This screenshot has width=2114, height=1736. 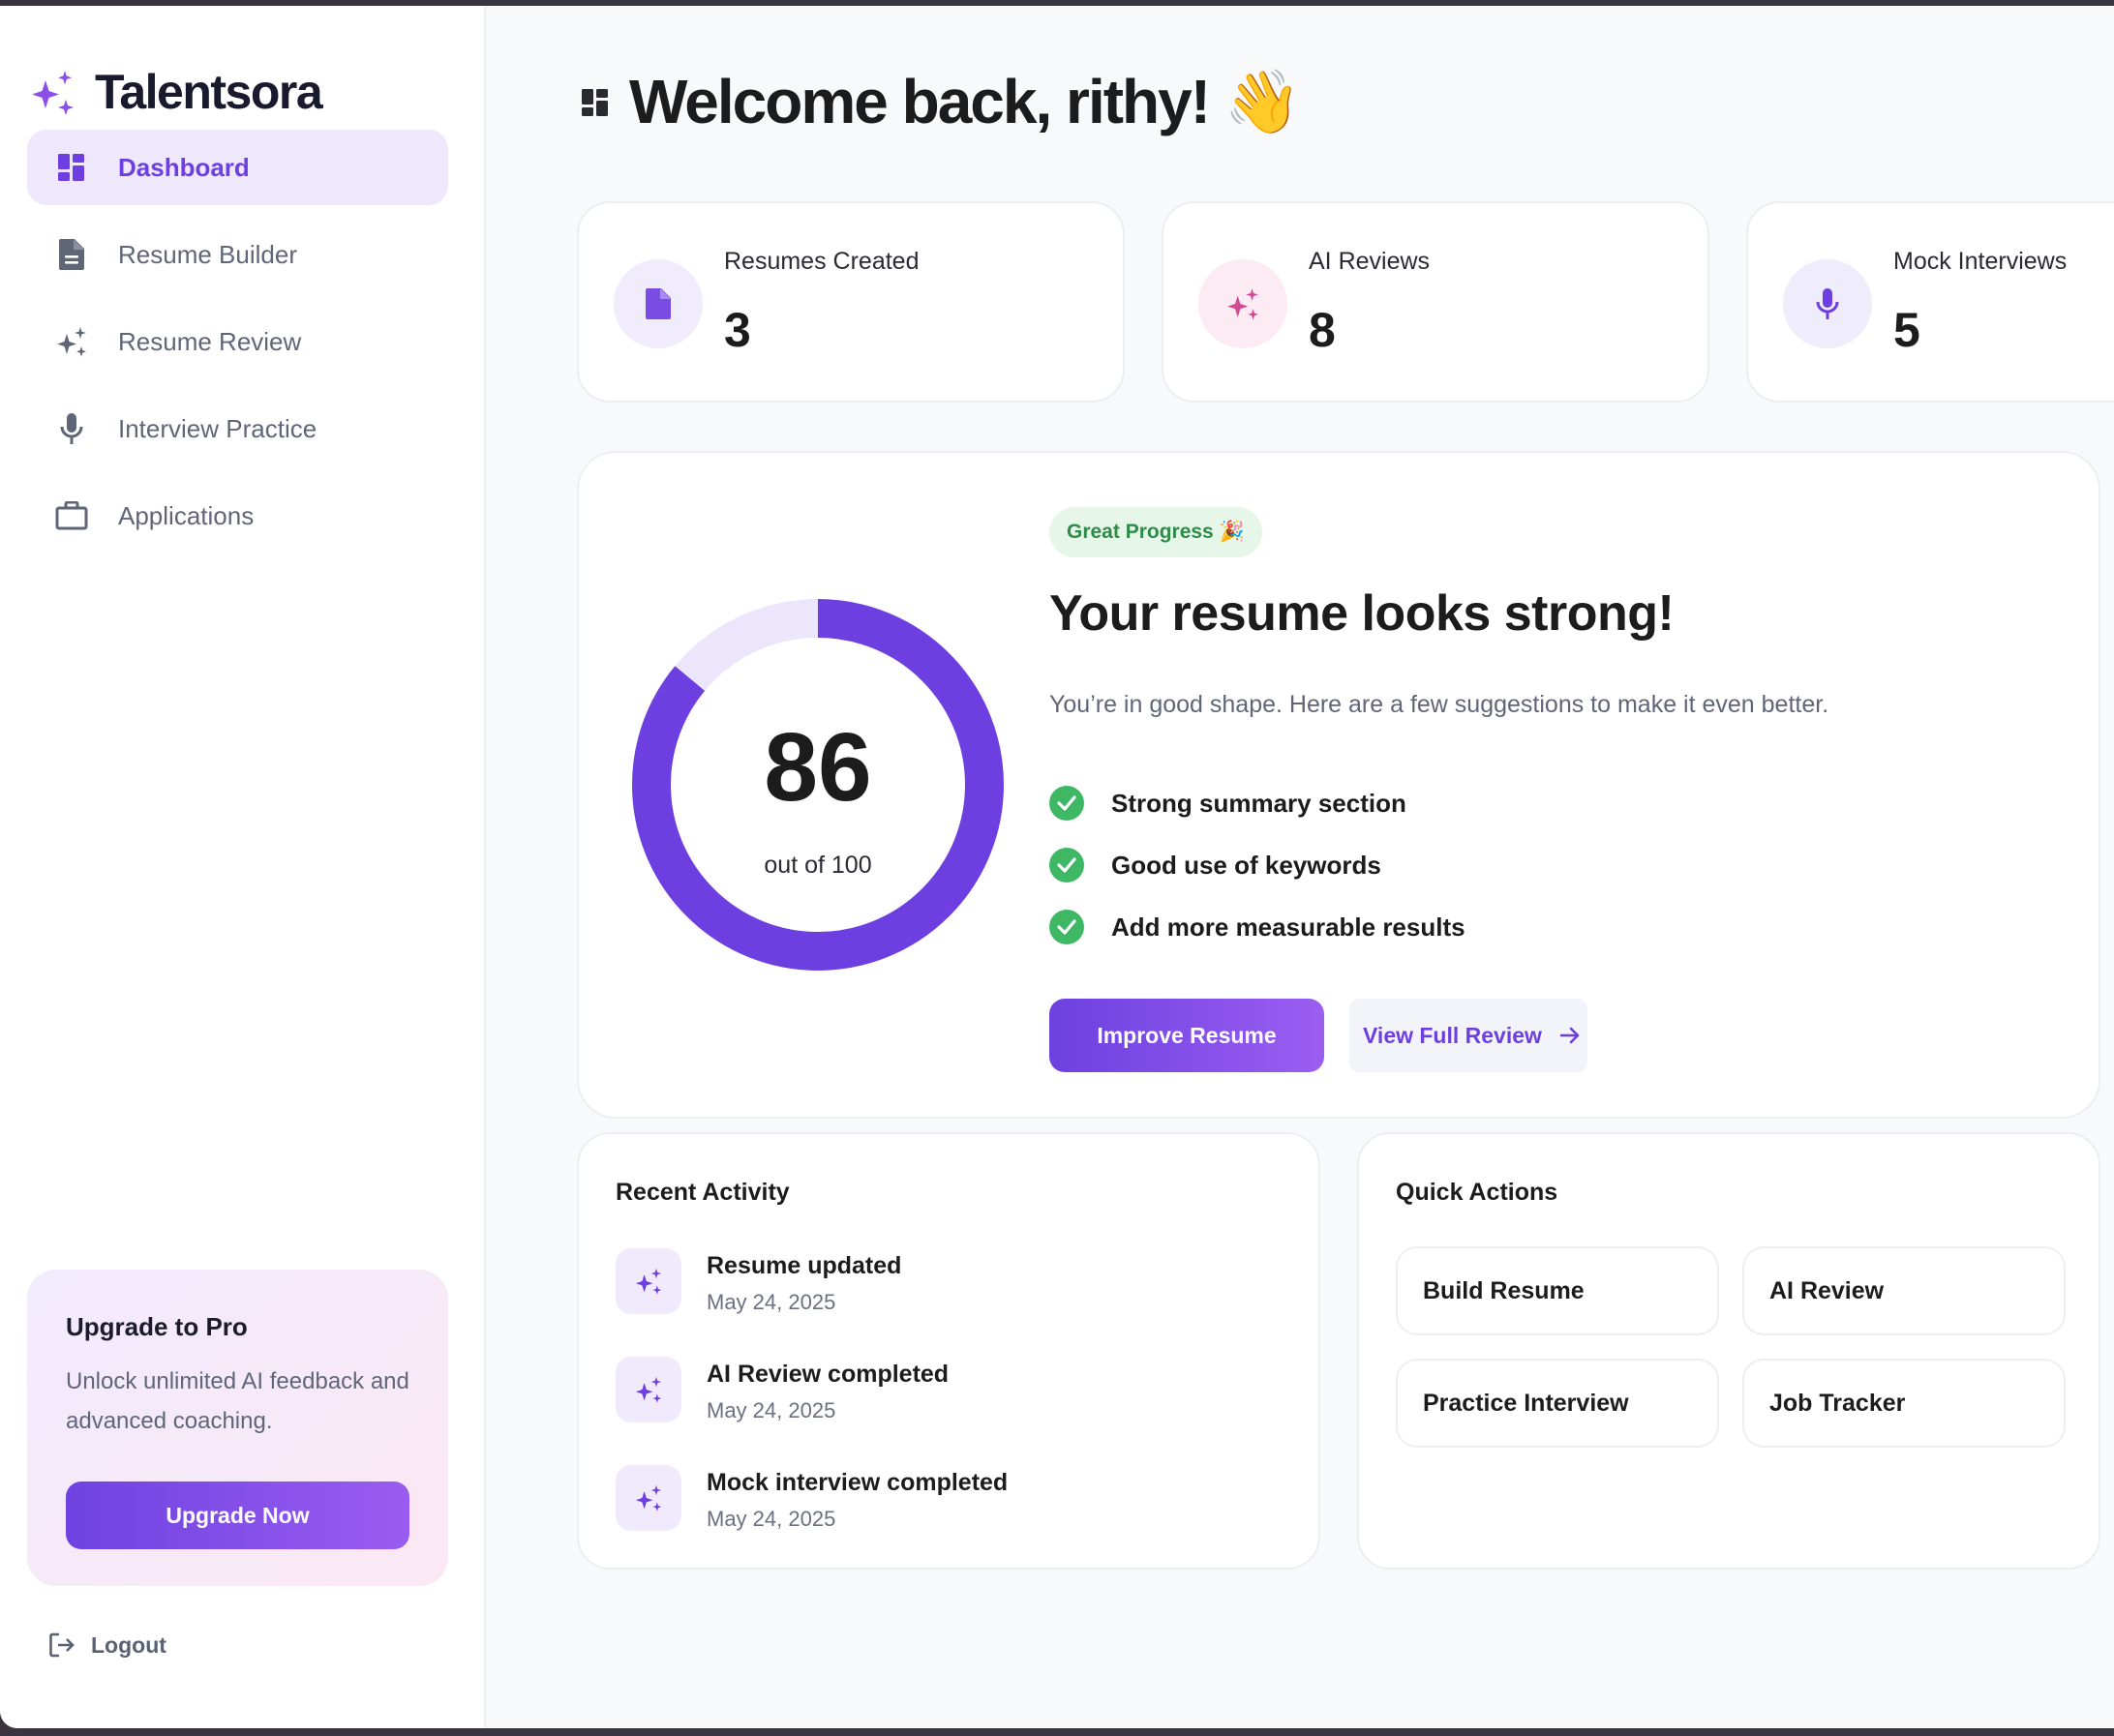 I want to click on activity-title: Mock interview completed, so click(x=858, y=1482).